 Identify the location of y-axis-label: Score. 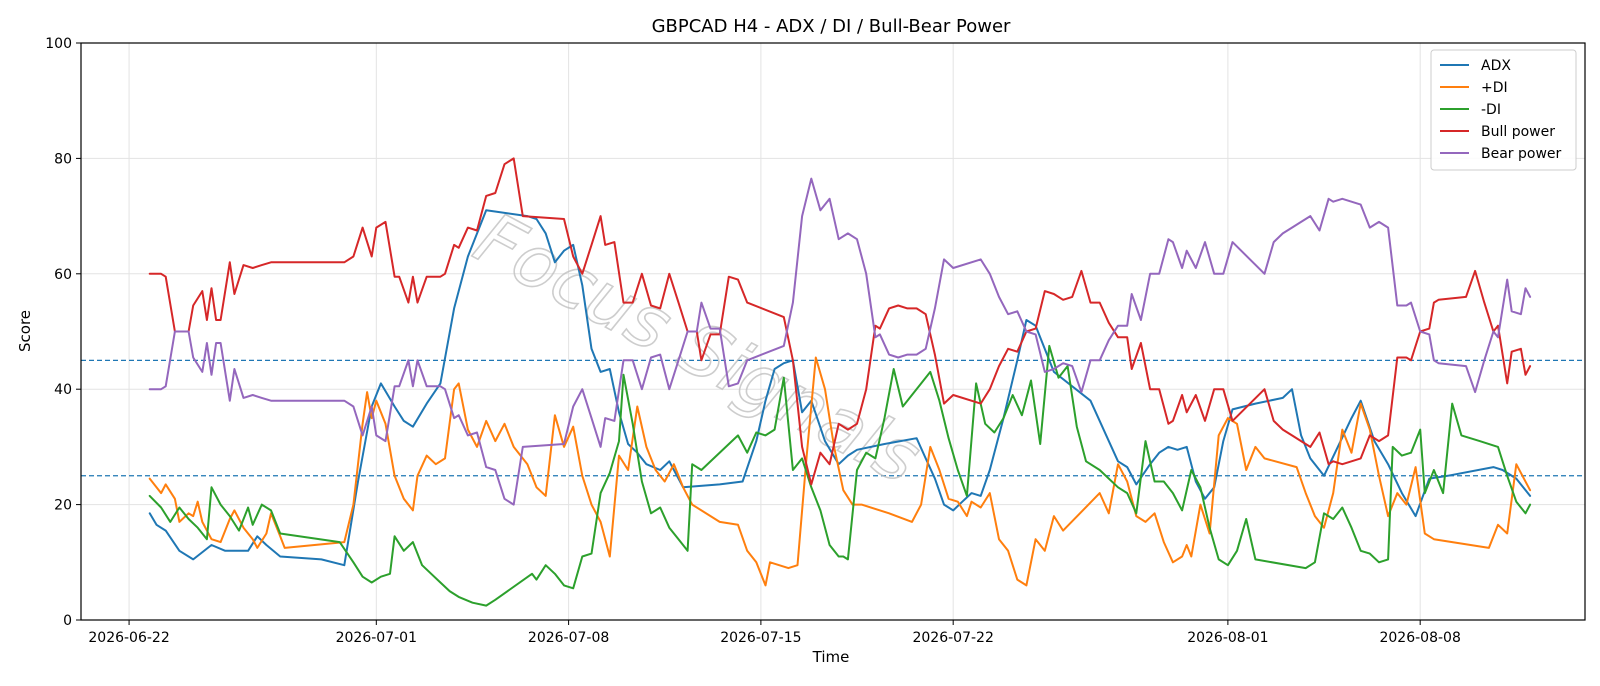
(25, 331).